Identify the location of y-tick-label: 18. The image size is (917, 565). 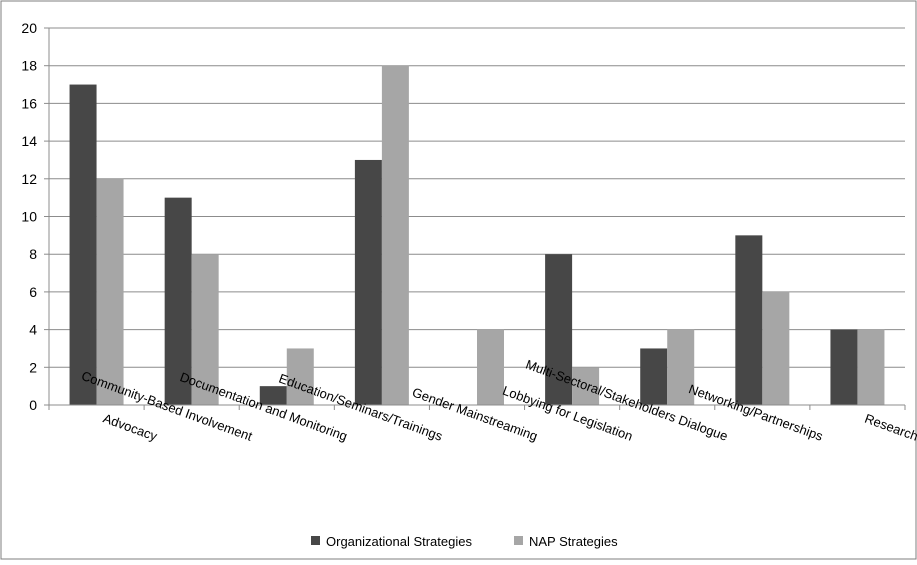
(29, 66).